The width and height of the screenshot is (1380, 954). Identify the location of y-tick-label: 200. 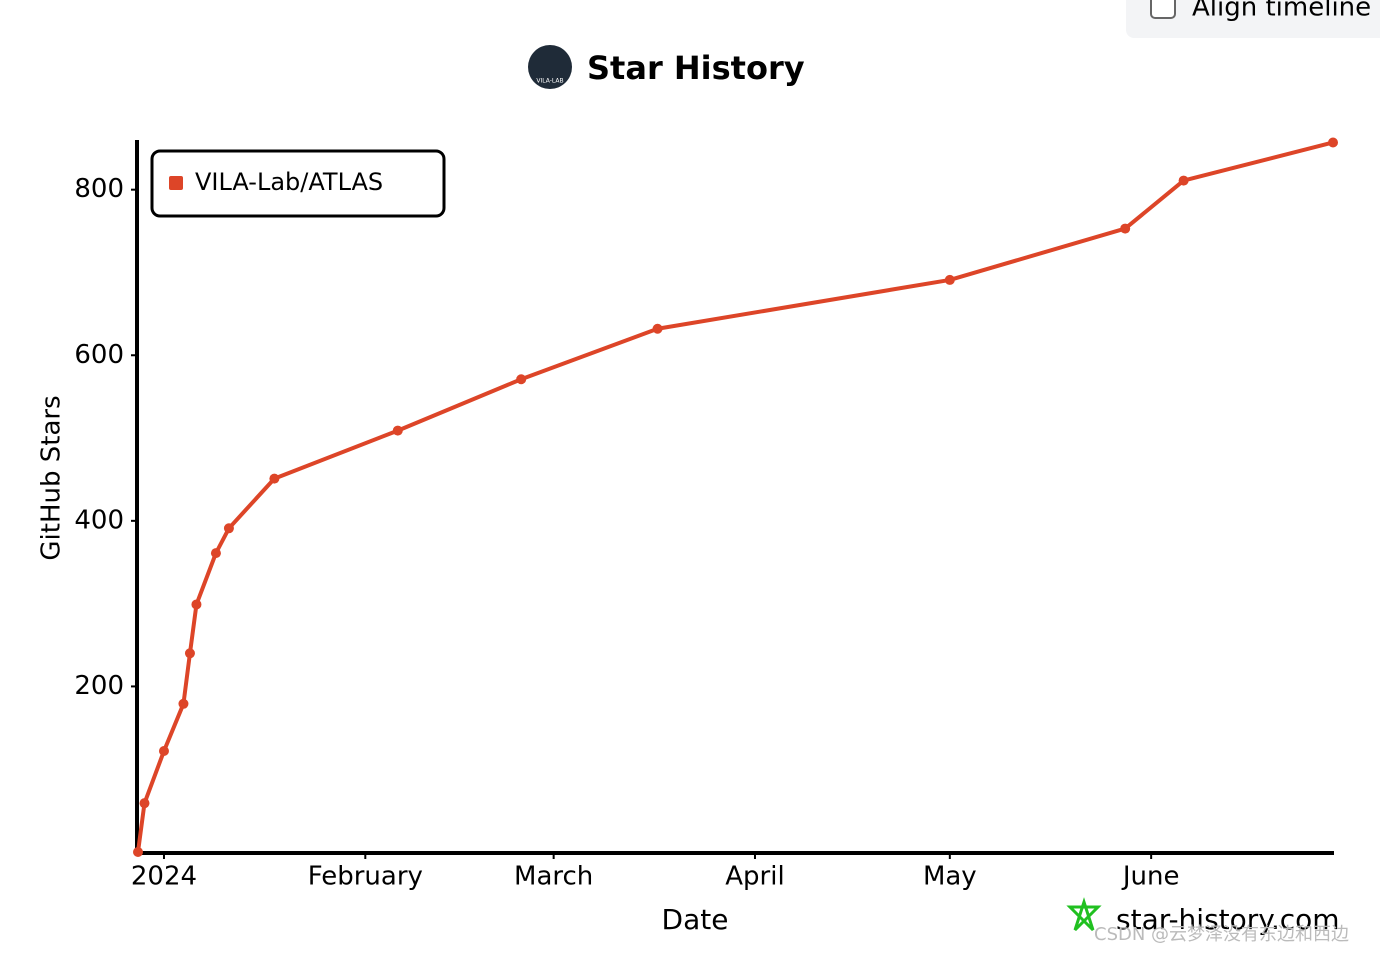
(99, 686).